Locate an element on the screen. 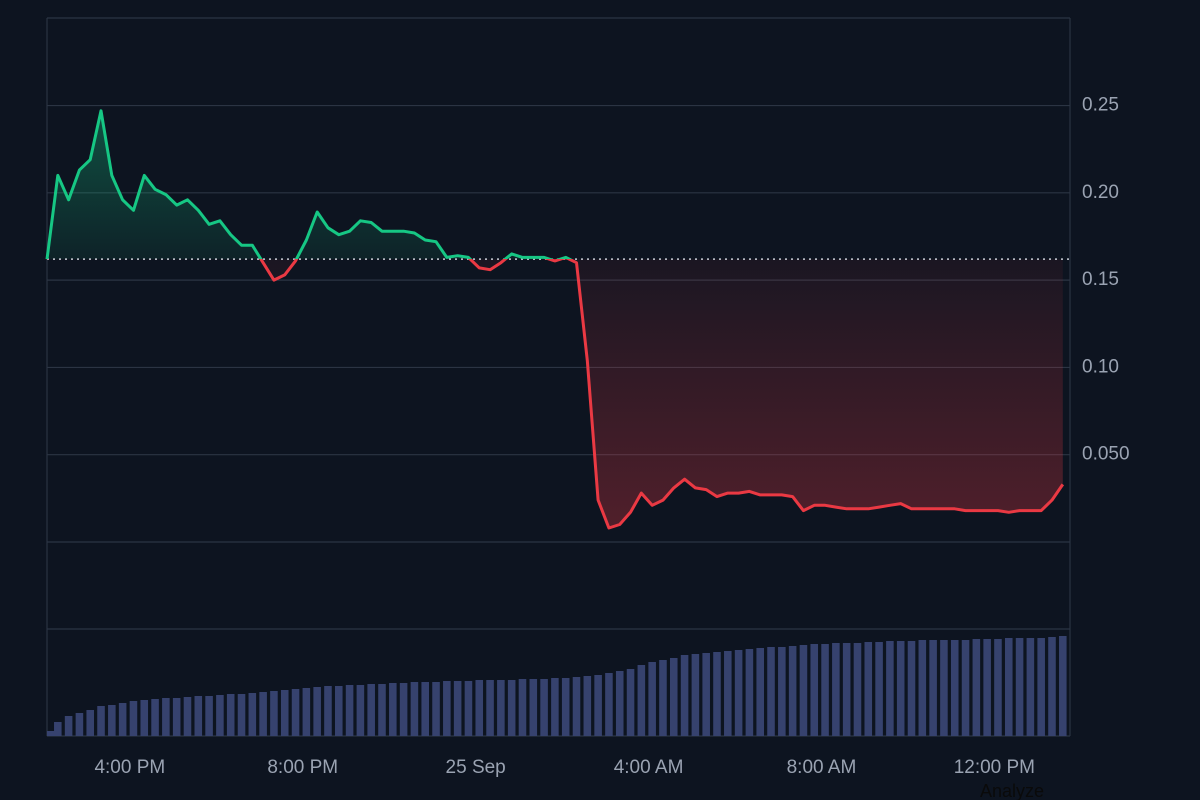 This screenshot has width=1200, height=800. analyze-button: Analyze is located at coordinates (1012, 790).